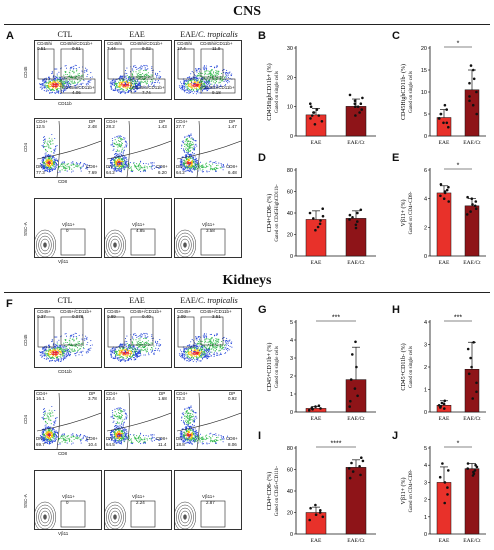 The width and height of the screenshot is (494, 550). Describe the element at coordinates (247, 24) in the screenshot. I see `cns-divider` at that location.